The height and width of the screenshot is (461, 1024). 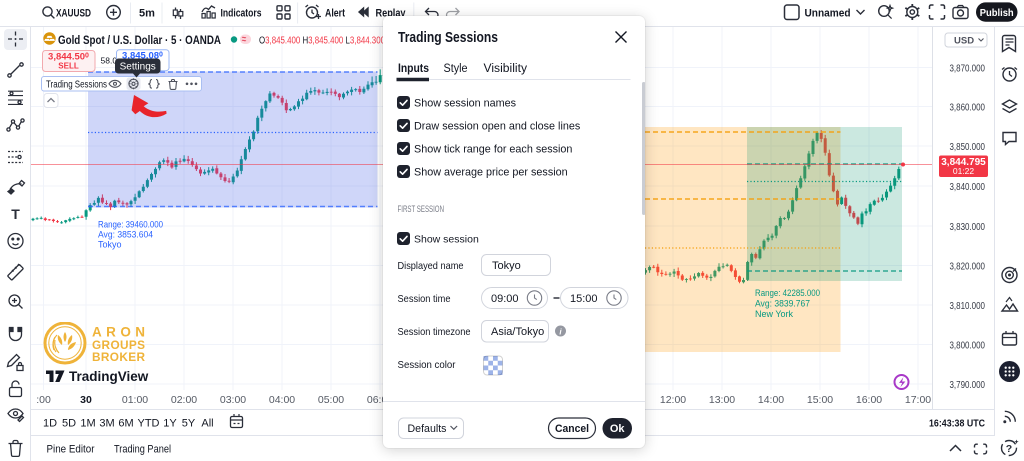 What do you see at coordinates (73, 14) in the screenshot?
I see `svg-text: XAUUSD` at bounding box center [73, 14].